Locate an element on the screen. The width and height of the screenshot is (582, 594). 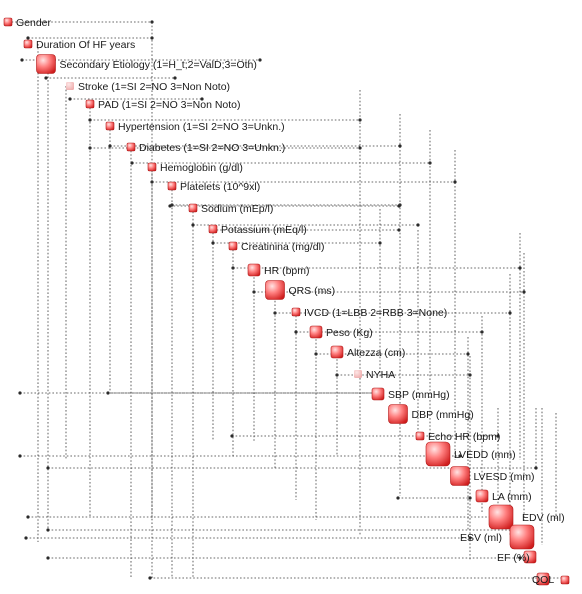
node-hr: HR (bpm) is located at coordinates (278, 270).